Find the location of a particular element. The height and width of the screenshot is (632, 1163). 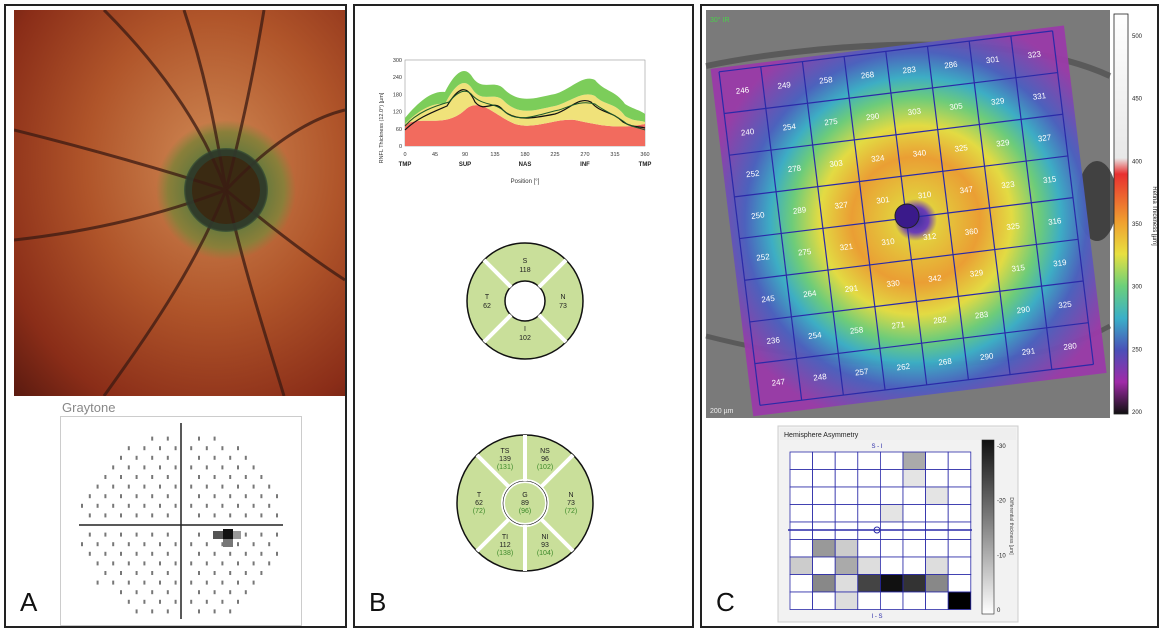

visual-field-plot is located at coordinates (181, 521).